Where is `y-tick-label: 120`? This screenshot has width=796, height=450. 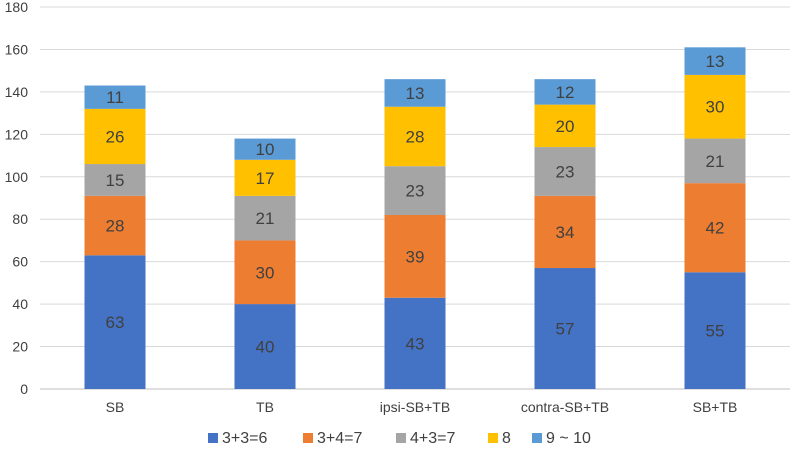 y-tick-label: 120 is located at coordinates (17, 134).